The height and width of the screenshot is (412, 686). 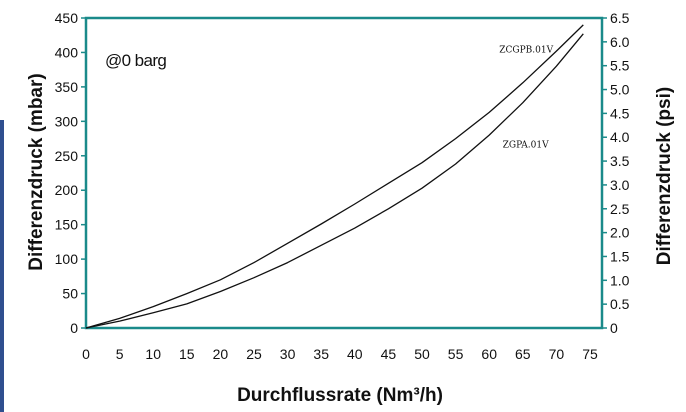 What do you see at coordinates (620, 66) in the screenshot?
I see `y2-tick-label: 5.5` at bounding box center [620, 66].